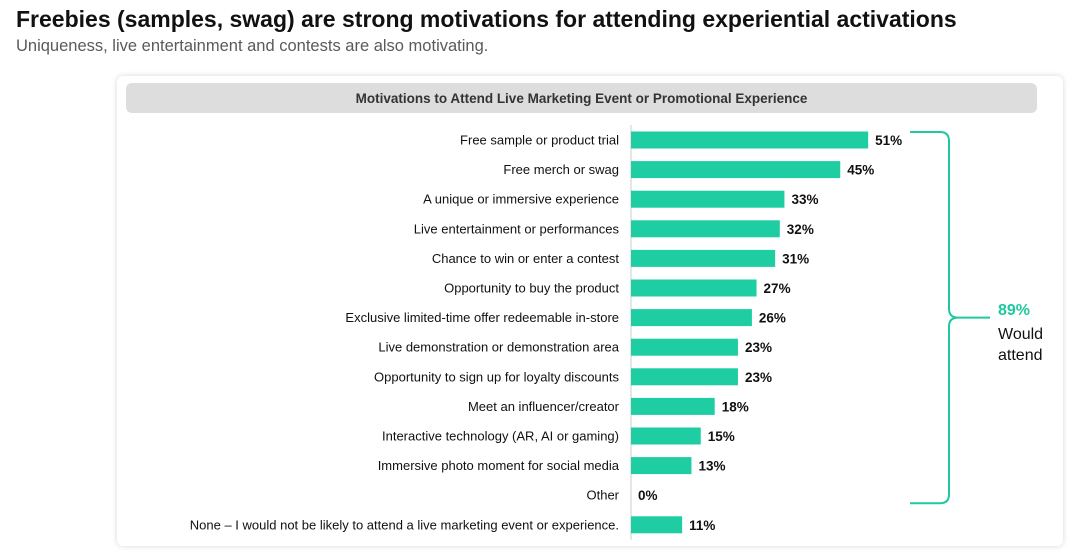  What do you see at coordinates (498, 347) in the screenshot?
I see `category-label: Live demonstration or demonstration area` at bounding box center [498, 347].